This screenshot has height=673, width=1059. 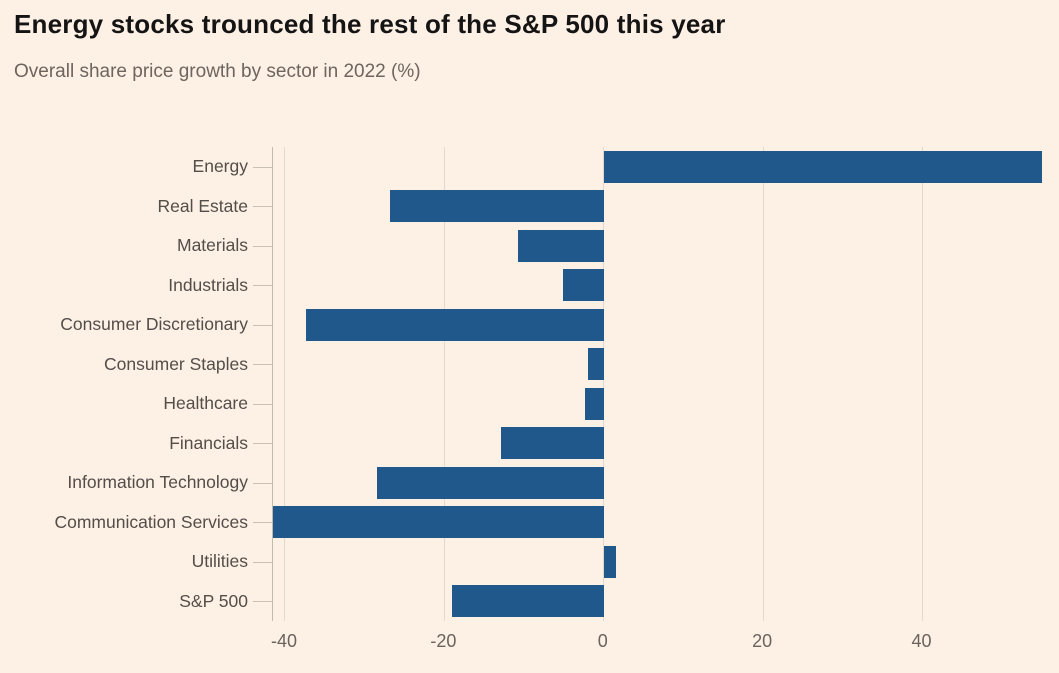 What do you see at coordinates (262, 325) in the screenshot?
I see `category-tick-consumer-discretionary` at bounding box center [262, 325].